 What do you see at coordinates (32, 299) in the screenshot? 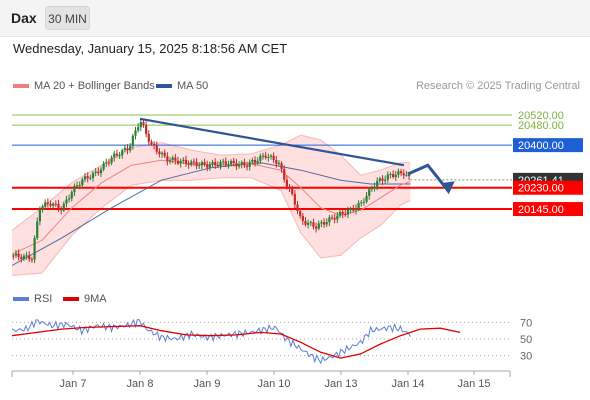
I see `legend-rsi: RSI` at bounding box center [32, 299].